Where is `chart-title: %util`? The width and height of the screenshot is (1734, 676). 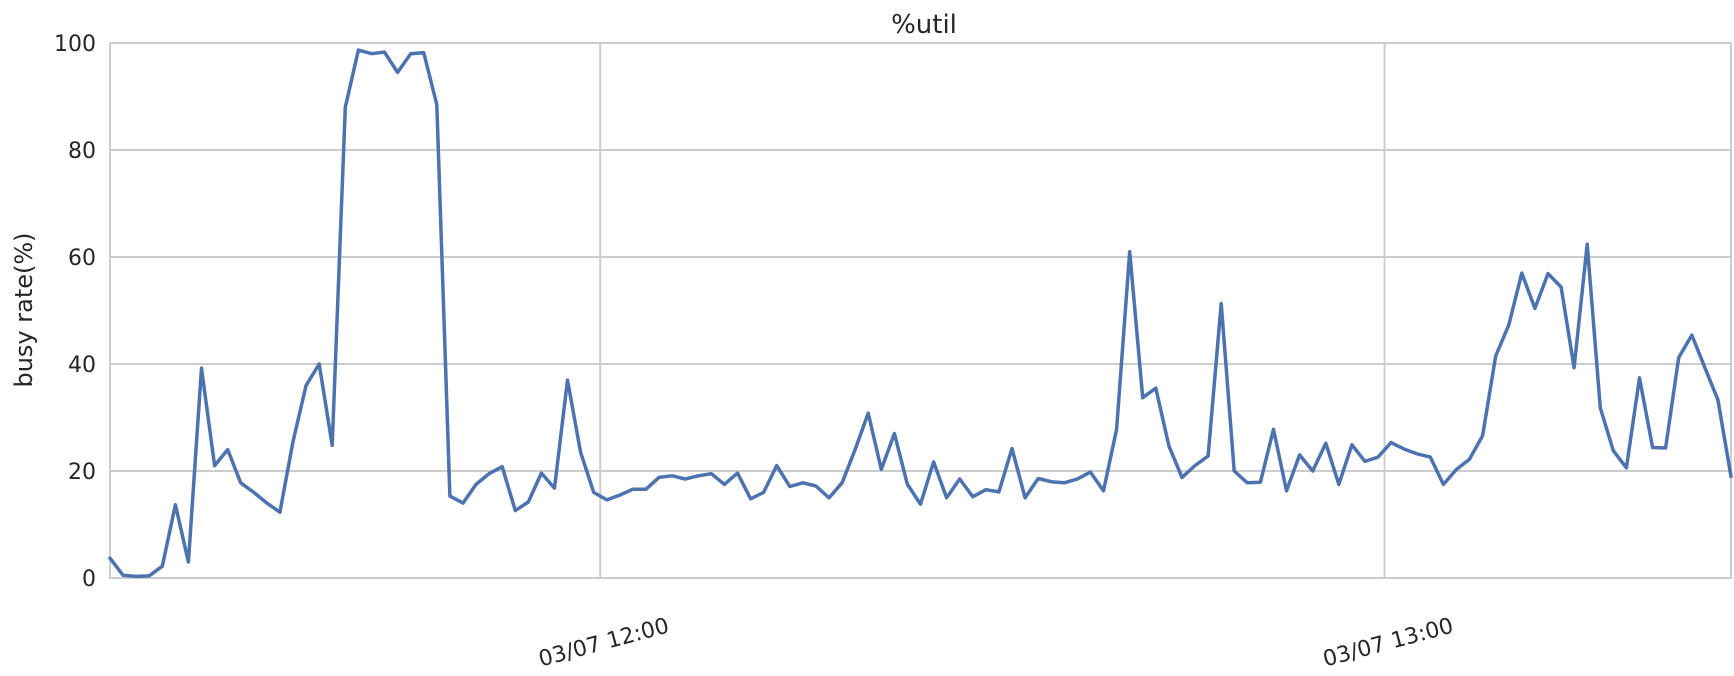
chart-title: %util is located at coordinates (924, 25).